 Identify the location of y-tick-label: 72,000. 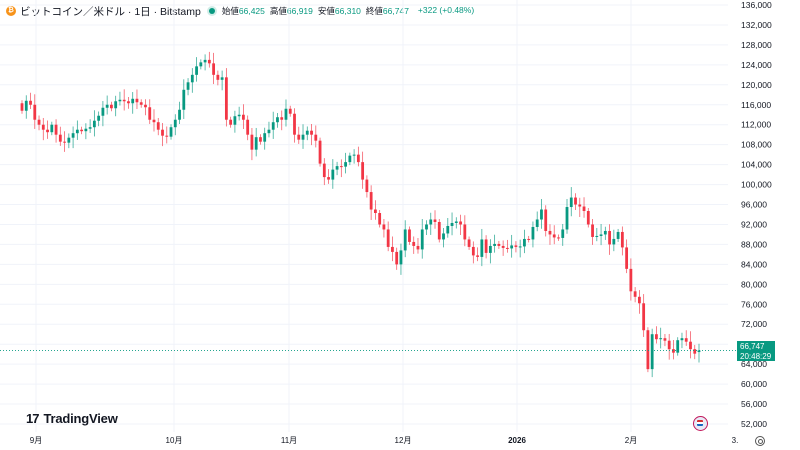
(754, 324).